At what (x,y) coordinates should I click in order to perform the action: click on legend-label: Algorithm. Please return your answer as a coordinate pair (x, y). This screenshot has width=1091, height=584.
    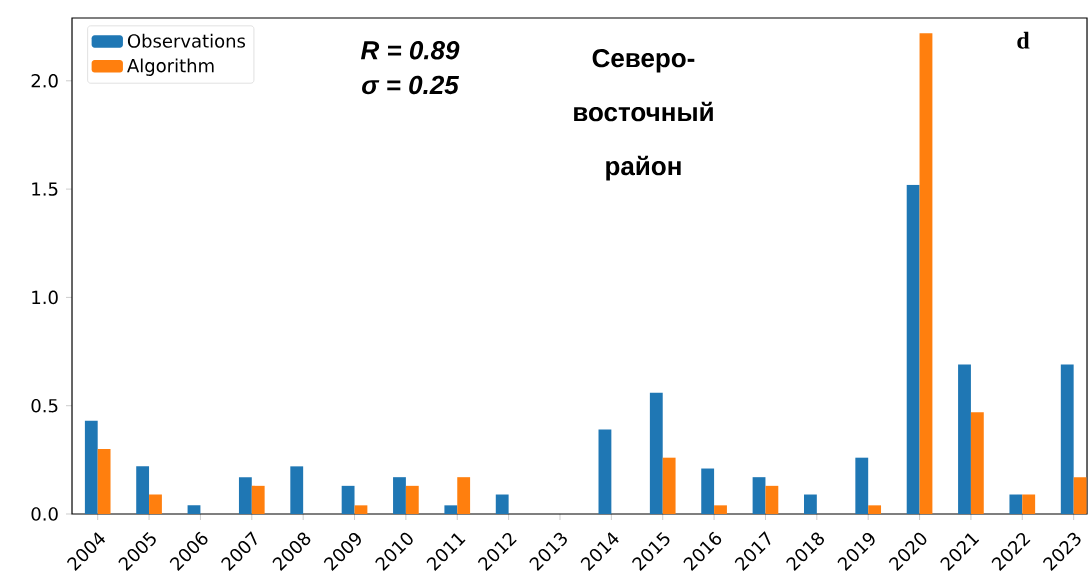
    Looking at the image, I should click on (170, 67).